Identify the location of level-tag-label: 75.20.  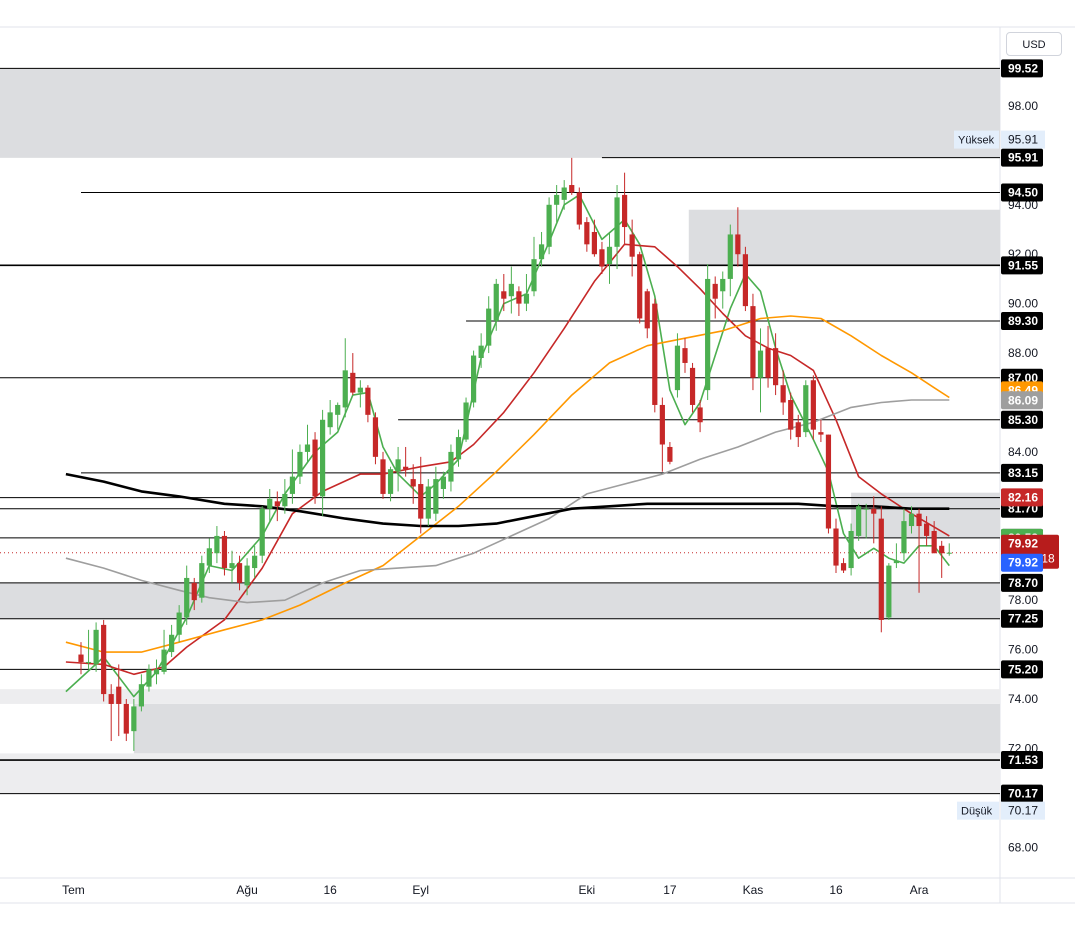
(1023, 669).